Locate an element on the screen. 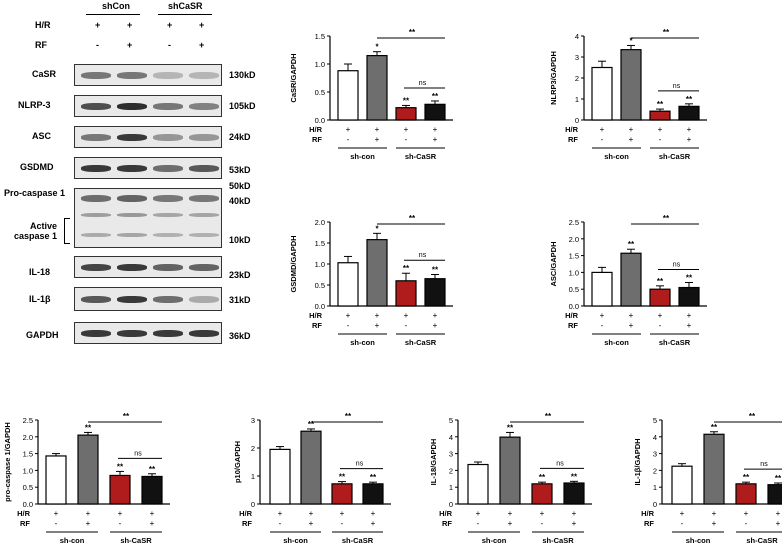 Image resolution: width=782 pixels, height=560 pixels. kd-label: 40kD is located at coordinates (240, 201).